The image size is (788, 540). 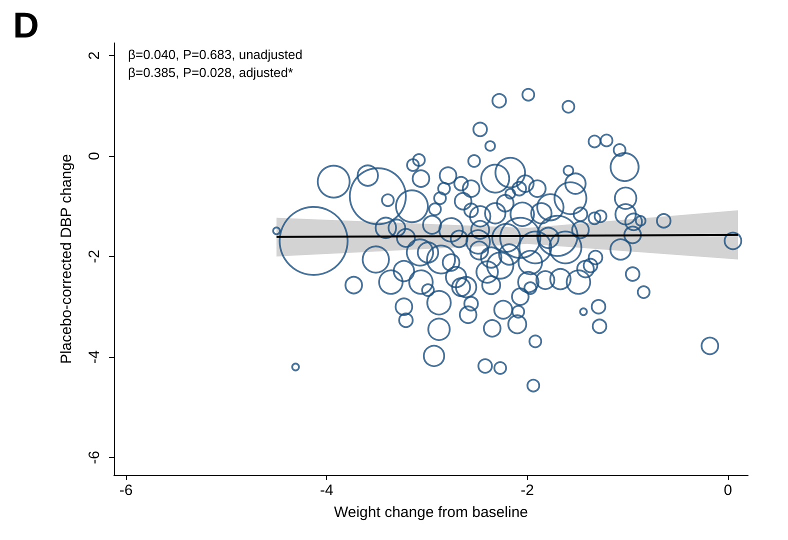 I want to click on chart-title: D, so click(x=26, y=25).